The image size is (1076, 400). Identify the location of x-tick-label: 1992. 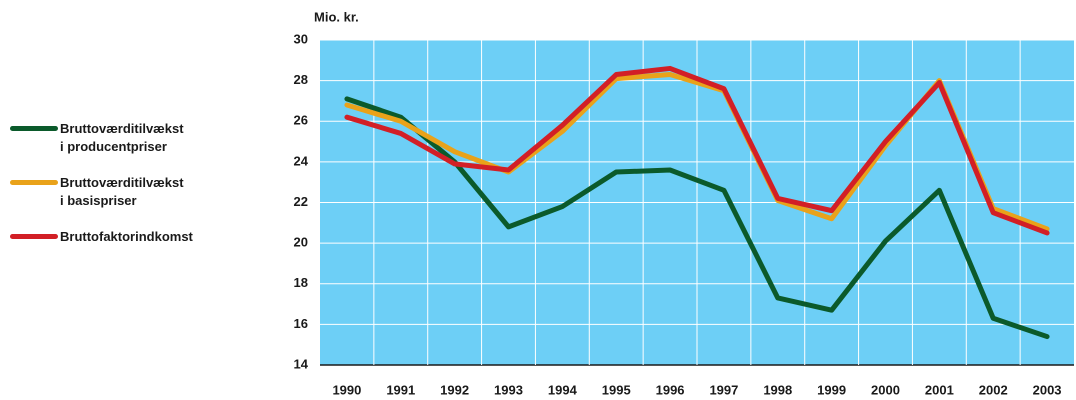
(454, 389).